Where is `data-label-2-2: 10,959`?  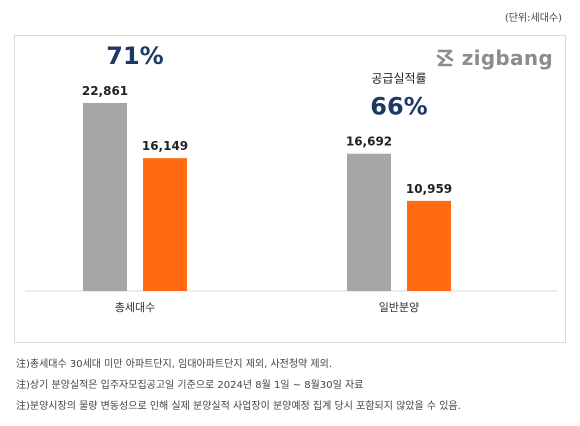
data-label-2-2: 10,959 is located at coordinates (429, 189).